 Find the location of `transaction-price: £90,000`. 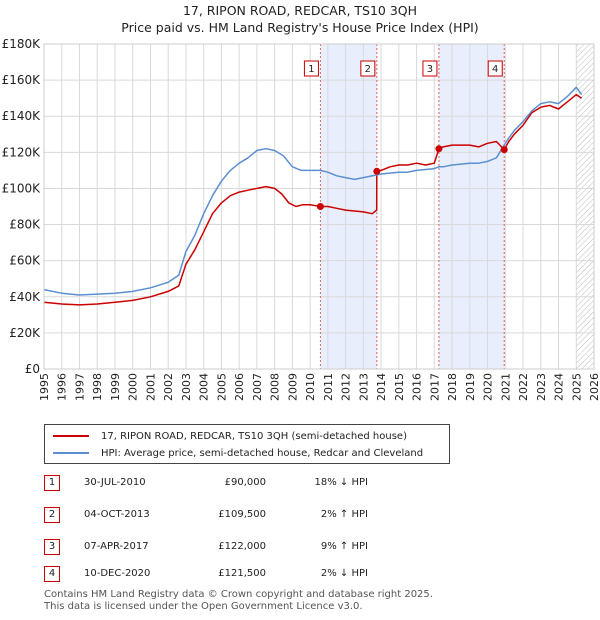

transaction-price: £90,000 is located at coordinates (245, 482).